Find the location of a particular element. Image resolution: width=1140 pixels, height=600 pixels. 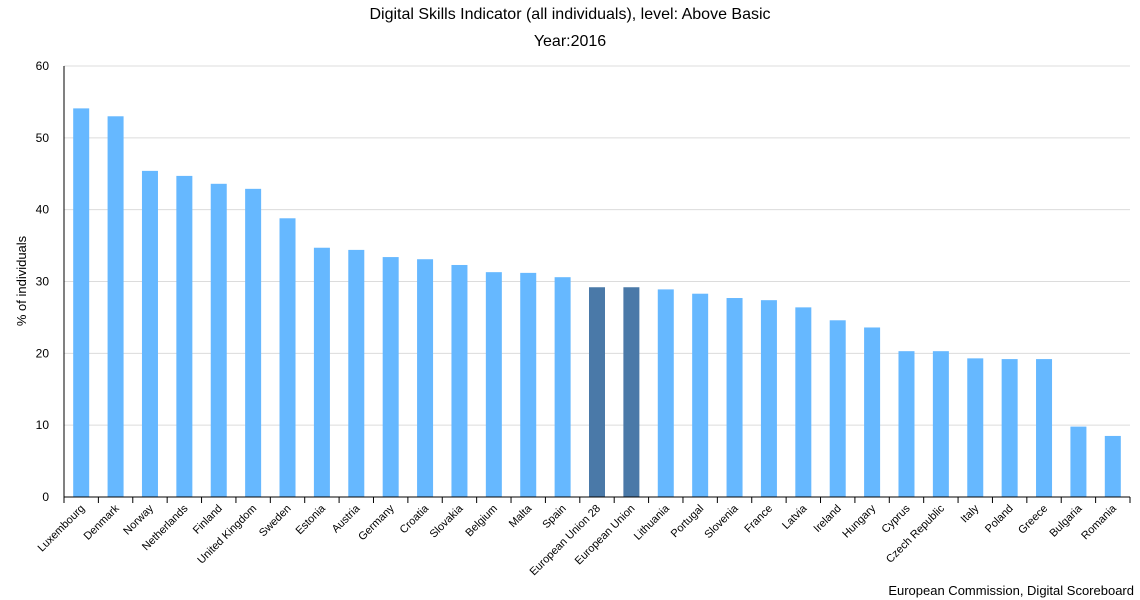

x-tick-label: Germany is located at coordinates (376, 522).